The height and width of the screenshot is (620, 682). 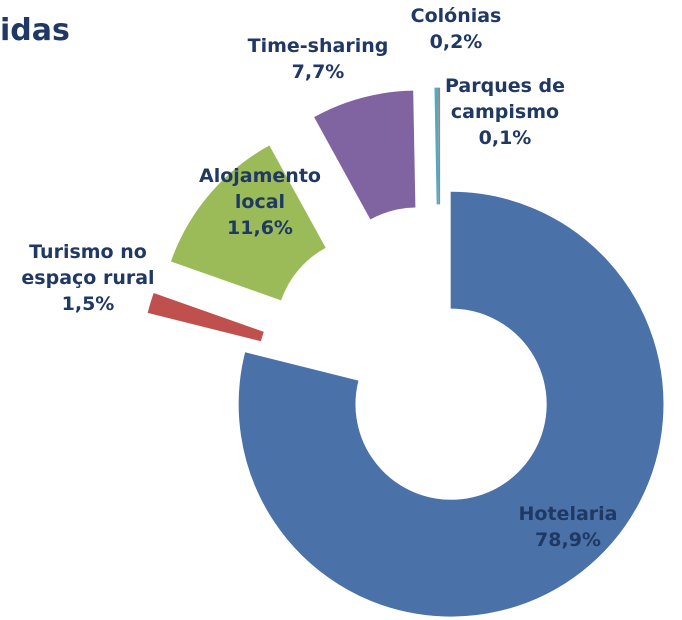 I want to click on slice-label-line: Alojamento, so click(x=260, y=176).